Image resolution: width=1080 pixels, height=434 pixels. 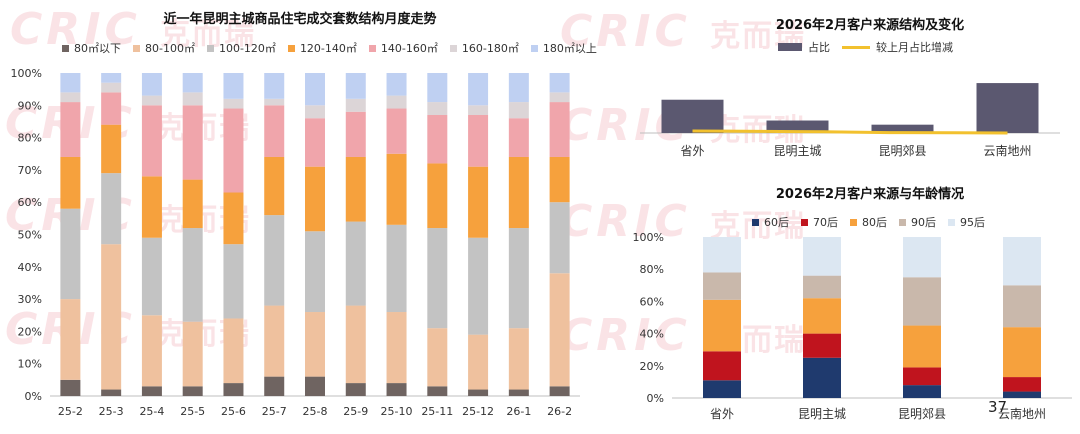 I want to click on bottom-right-chart-legend: 60后 70后 80后 90后 95后, so click(x=874, y=222).